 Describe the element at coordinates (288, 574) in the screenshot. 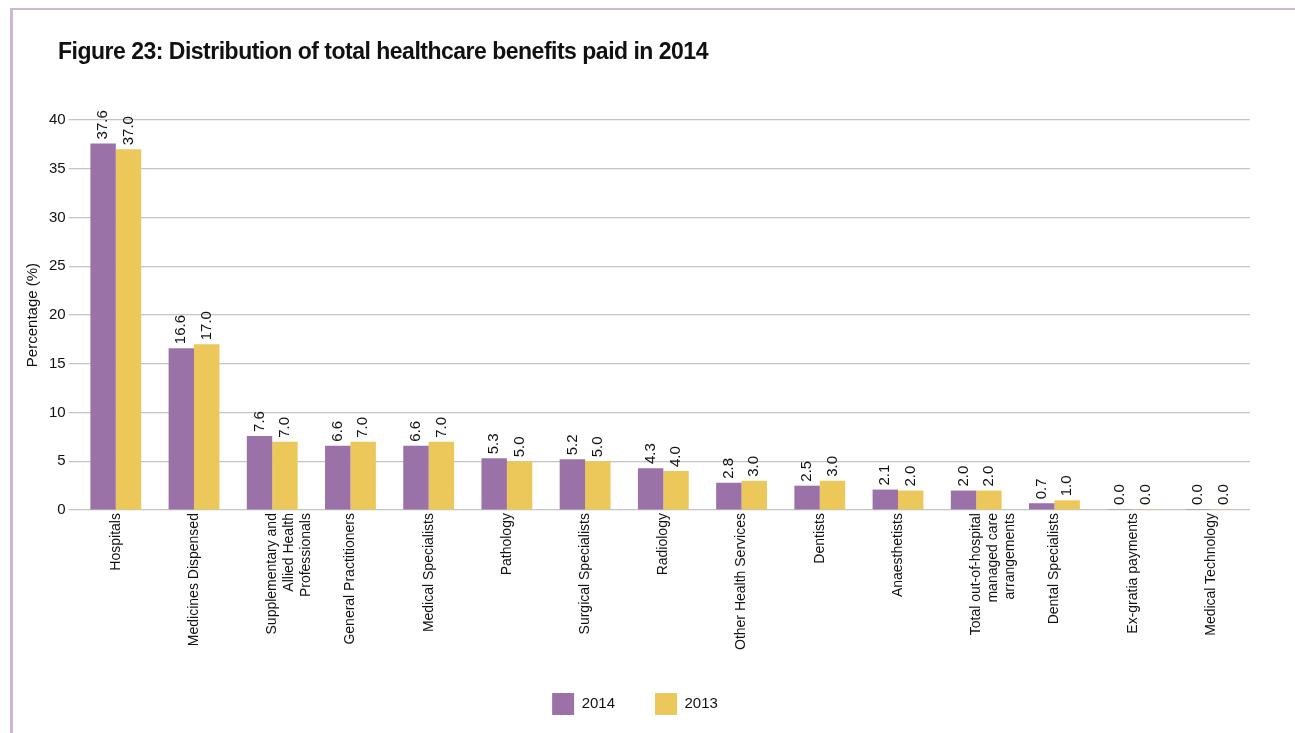

I see `x-tick-label: Supplementary and Allied Health Professionals` at that location.